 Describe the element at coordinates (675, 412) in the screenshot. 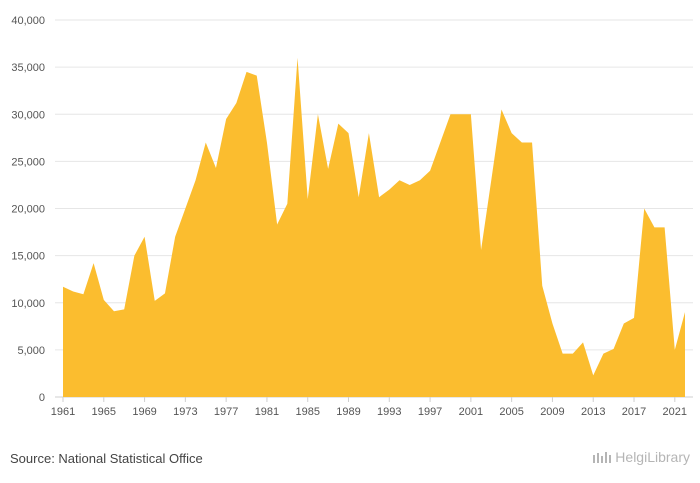

I see `x-tick-label: 2021` at that location.